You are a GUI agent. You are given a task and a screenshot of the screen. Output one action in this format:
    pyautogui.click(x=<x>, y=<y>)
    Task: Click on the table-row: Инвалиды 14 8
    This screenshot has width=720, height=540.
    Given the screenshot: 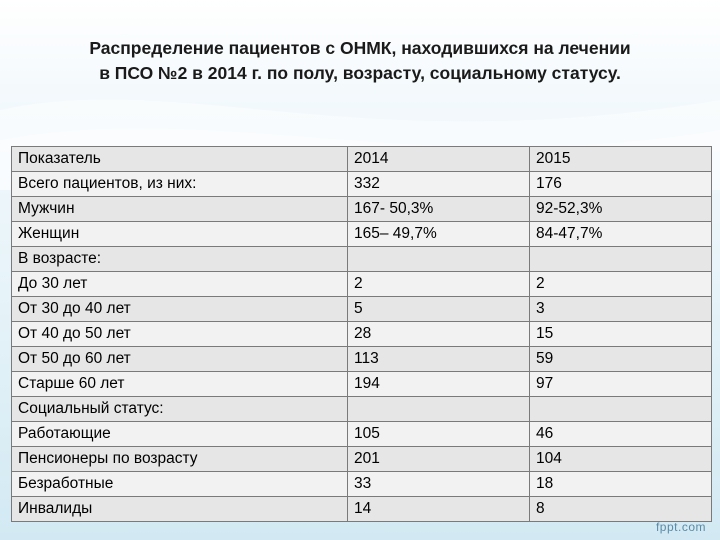 What is the action you would take?
    pyautogui.click(x=361, y=509)
    